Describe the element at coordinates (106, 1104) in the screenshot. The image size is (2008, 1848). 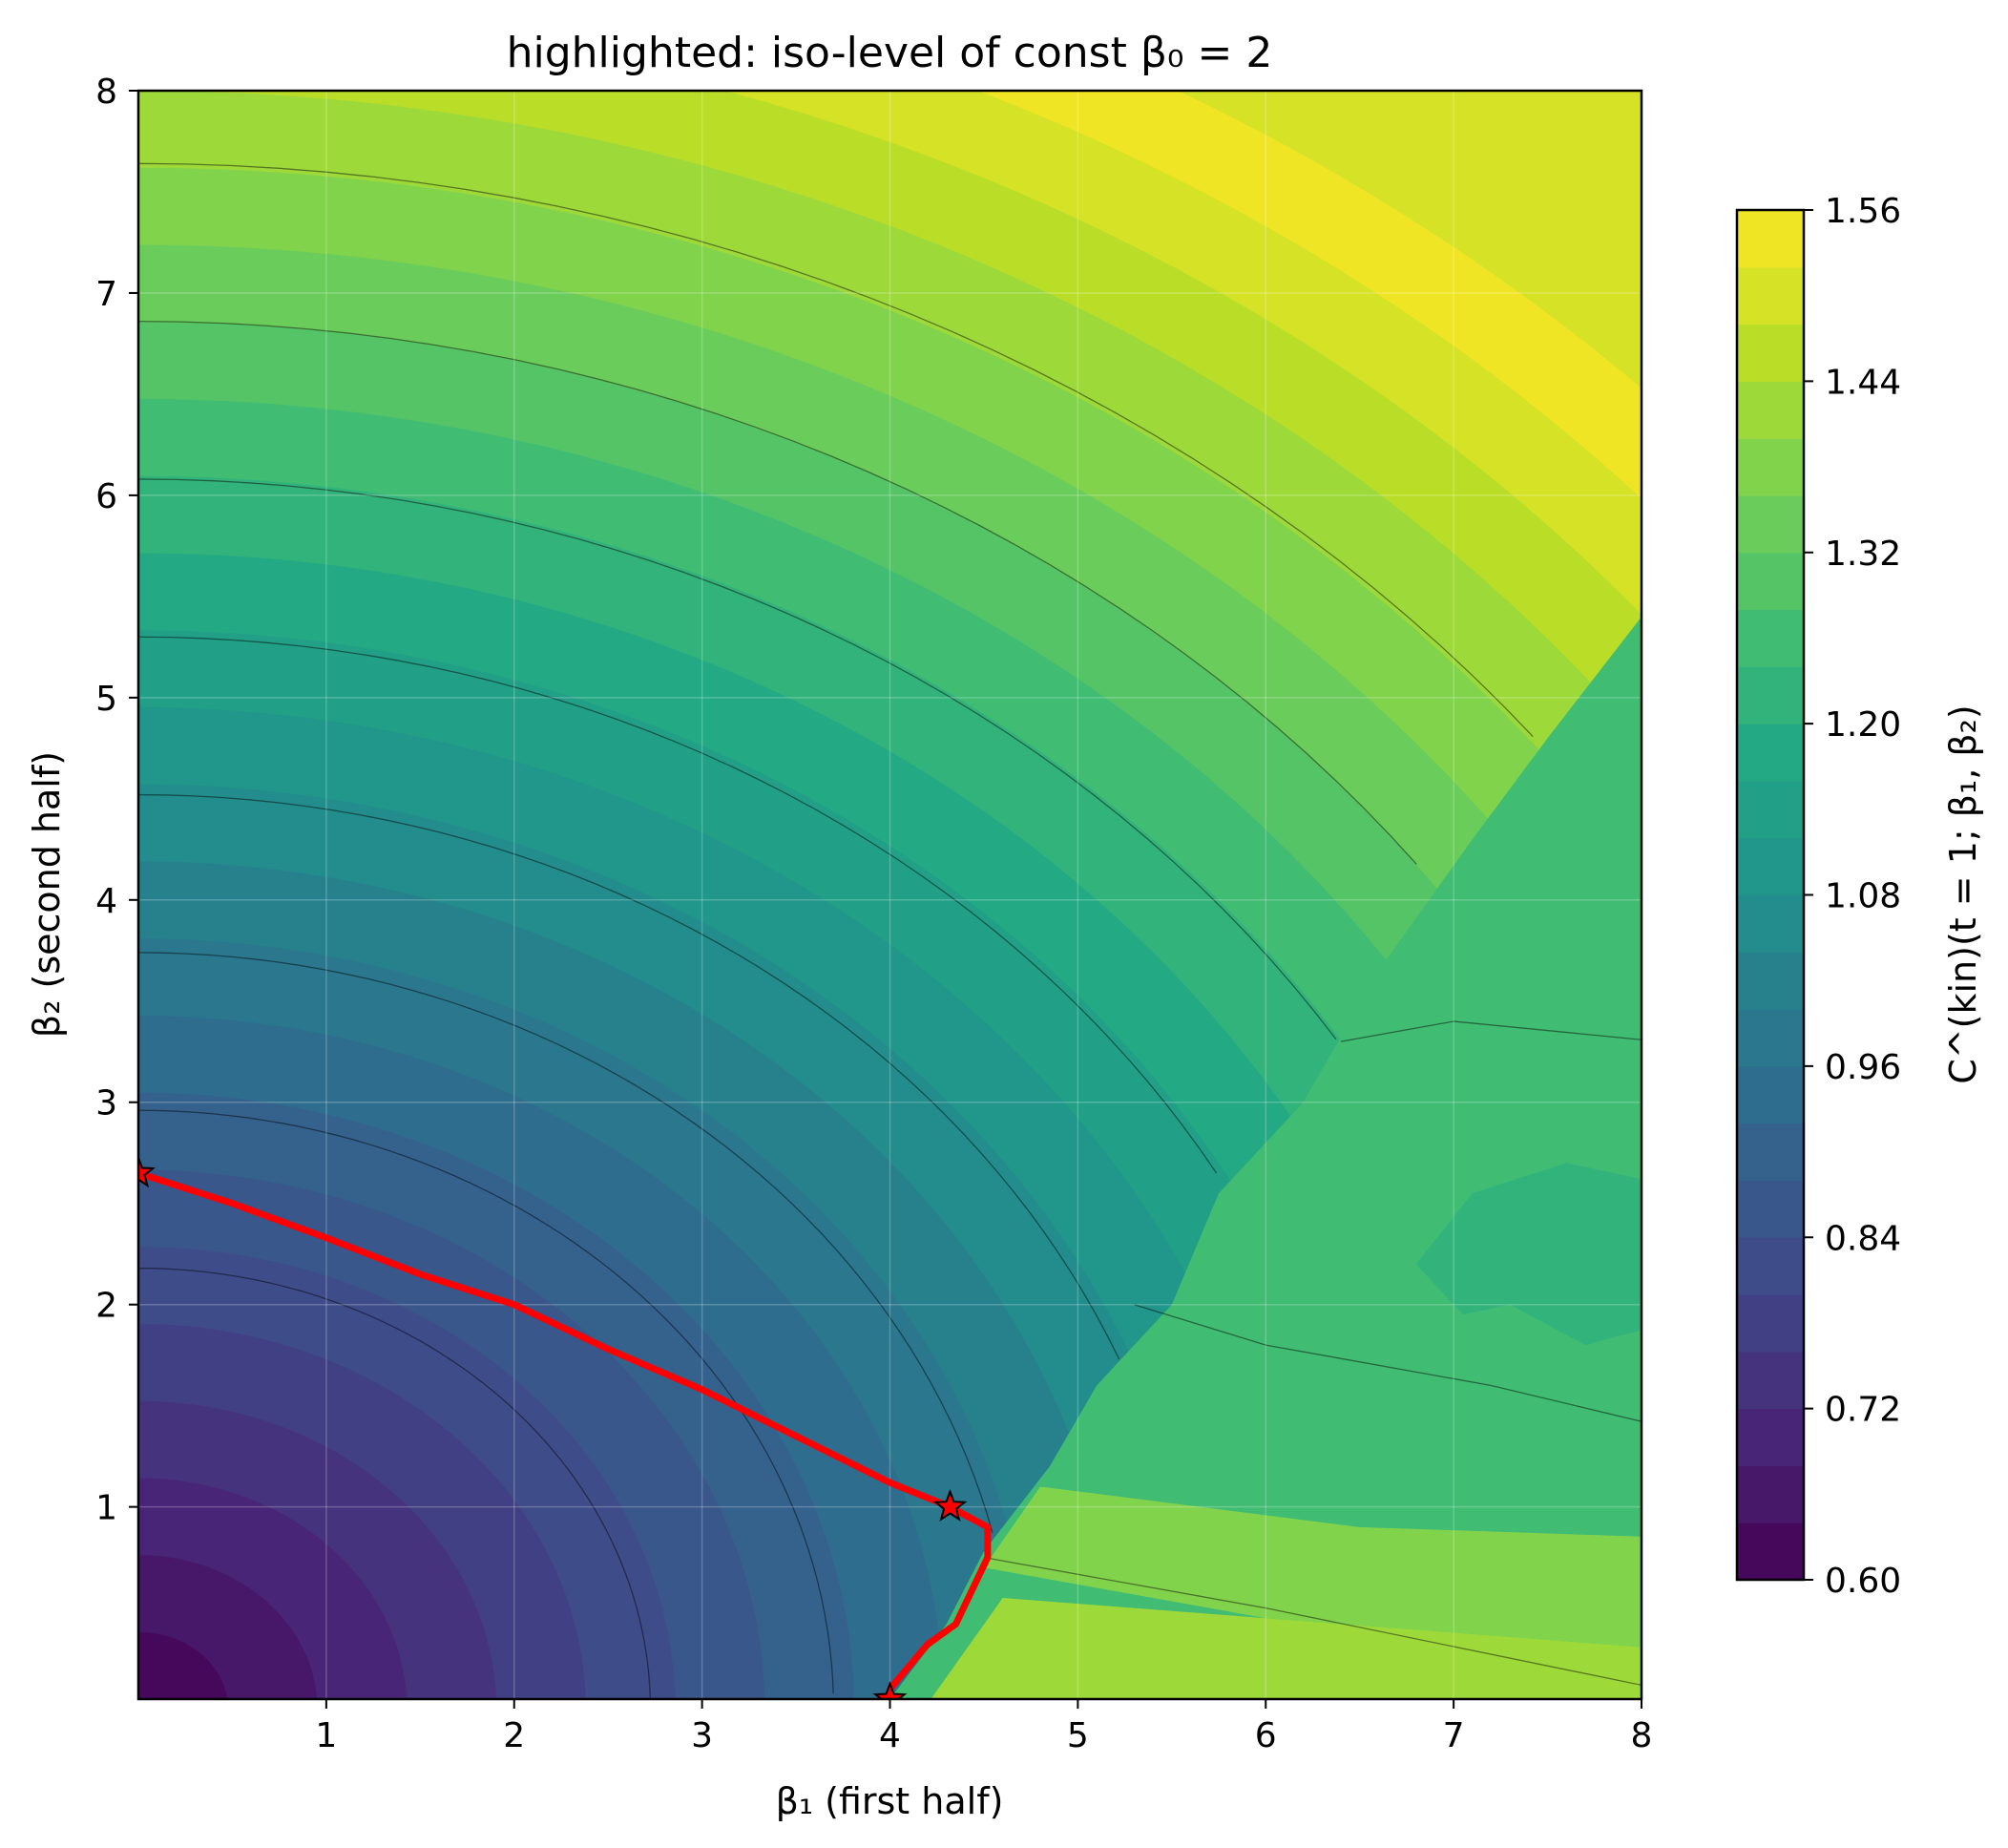
I see `y-tick-label: 3` at that location.